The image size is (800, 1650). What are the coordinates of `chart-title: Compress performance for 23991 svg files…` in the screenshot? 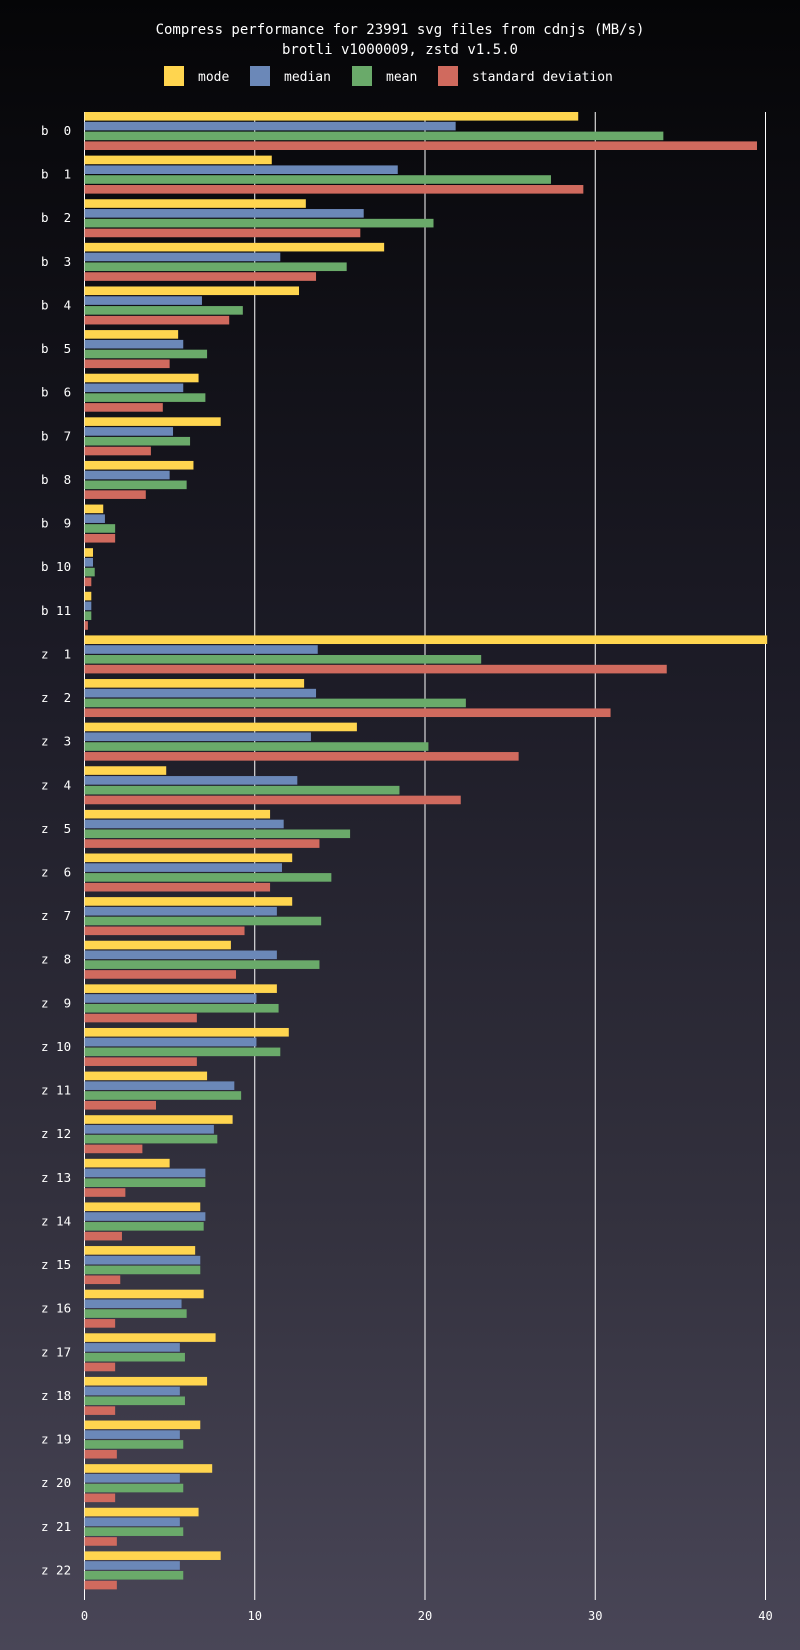 It's located at (400, 30).